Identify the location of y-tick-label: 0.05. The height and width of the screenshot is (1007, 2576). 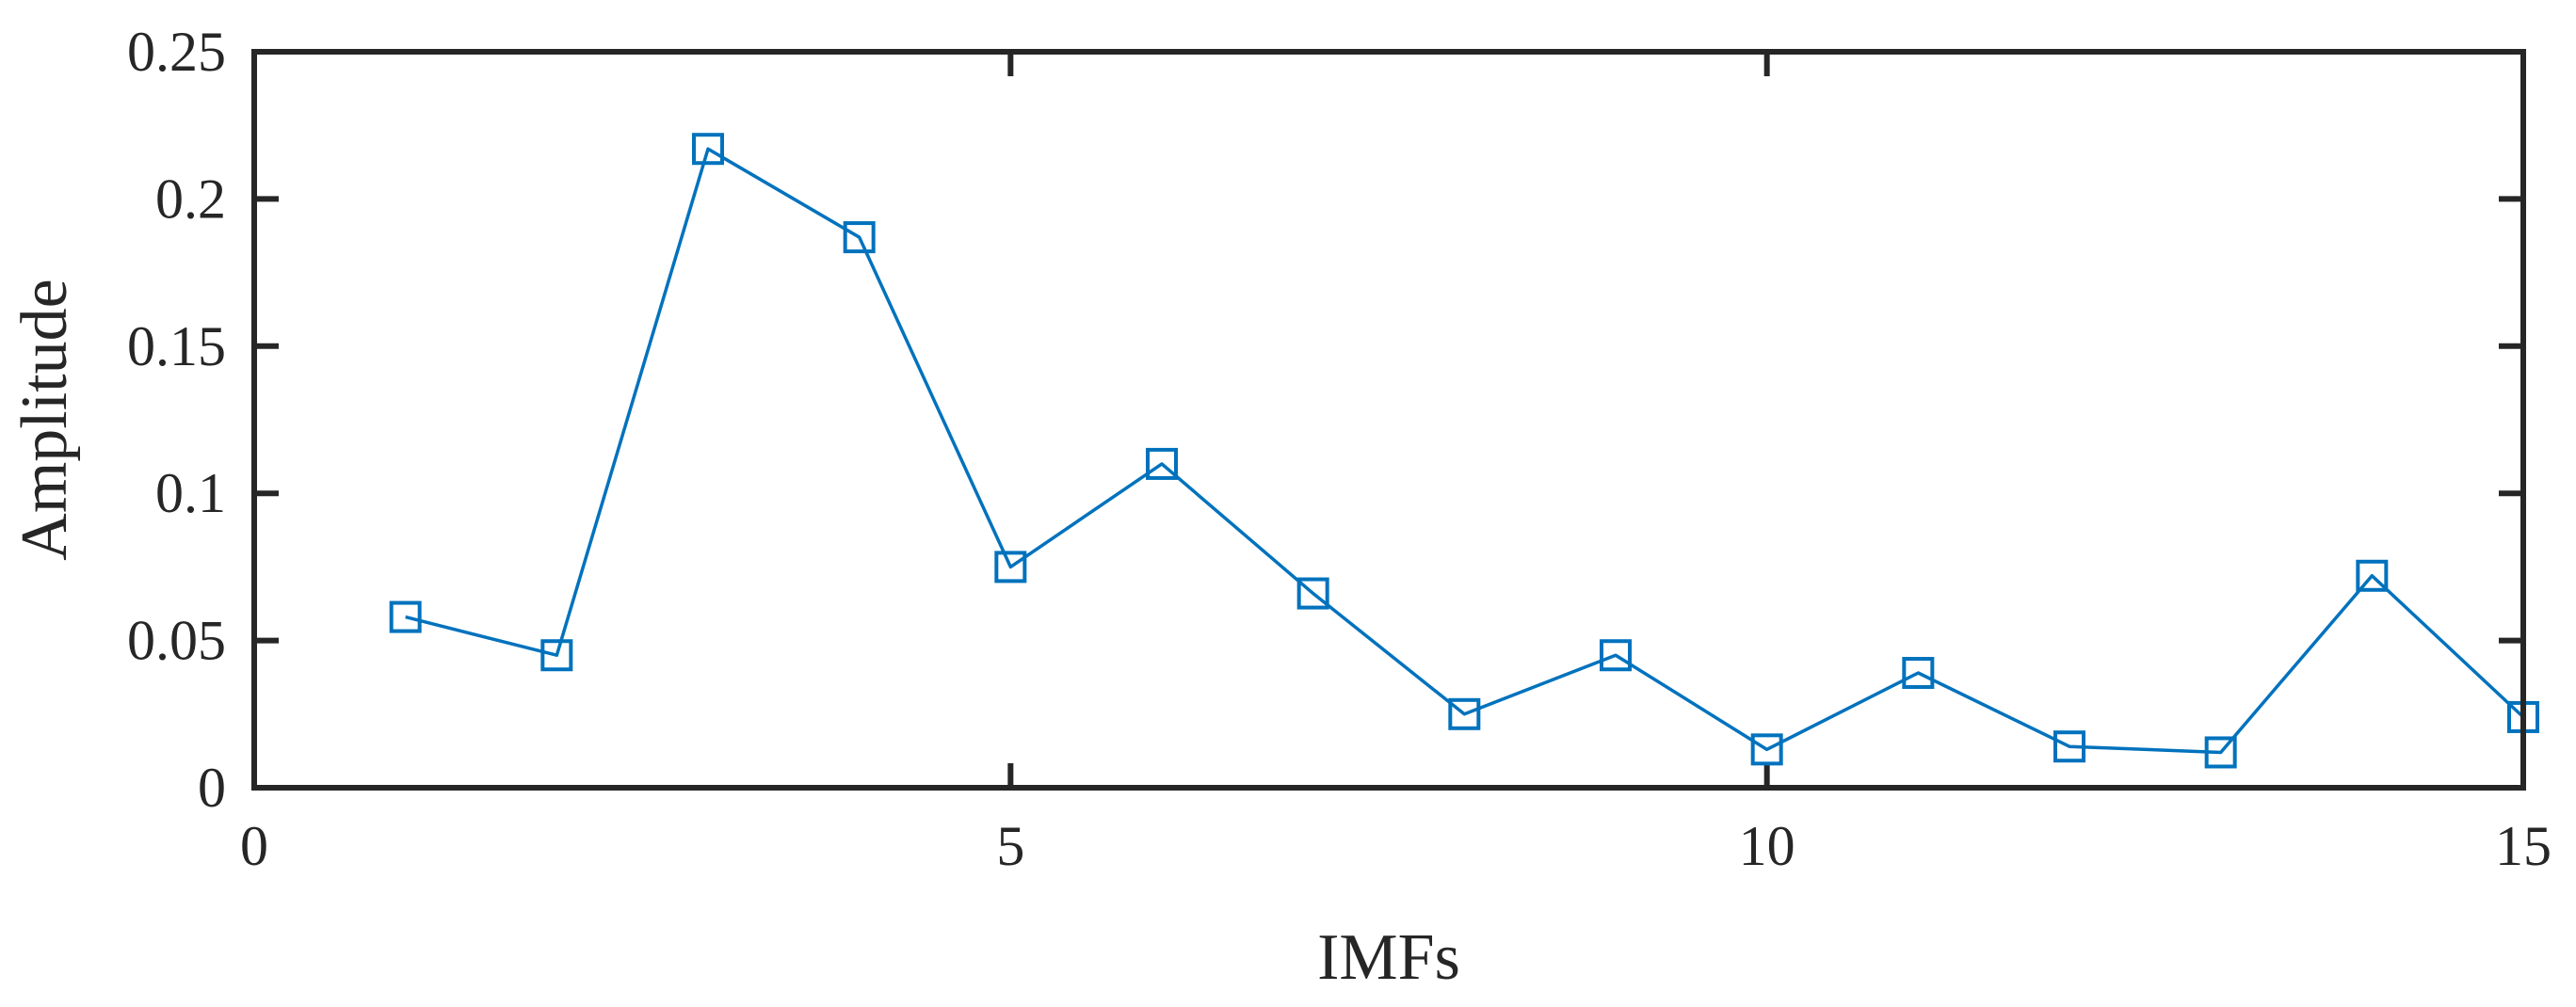
(176, 641).